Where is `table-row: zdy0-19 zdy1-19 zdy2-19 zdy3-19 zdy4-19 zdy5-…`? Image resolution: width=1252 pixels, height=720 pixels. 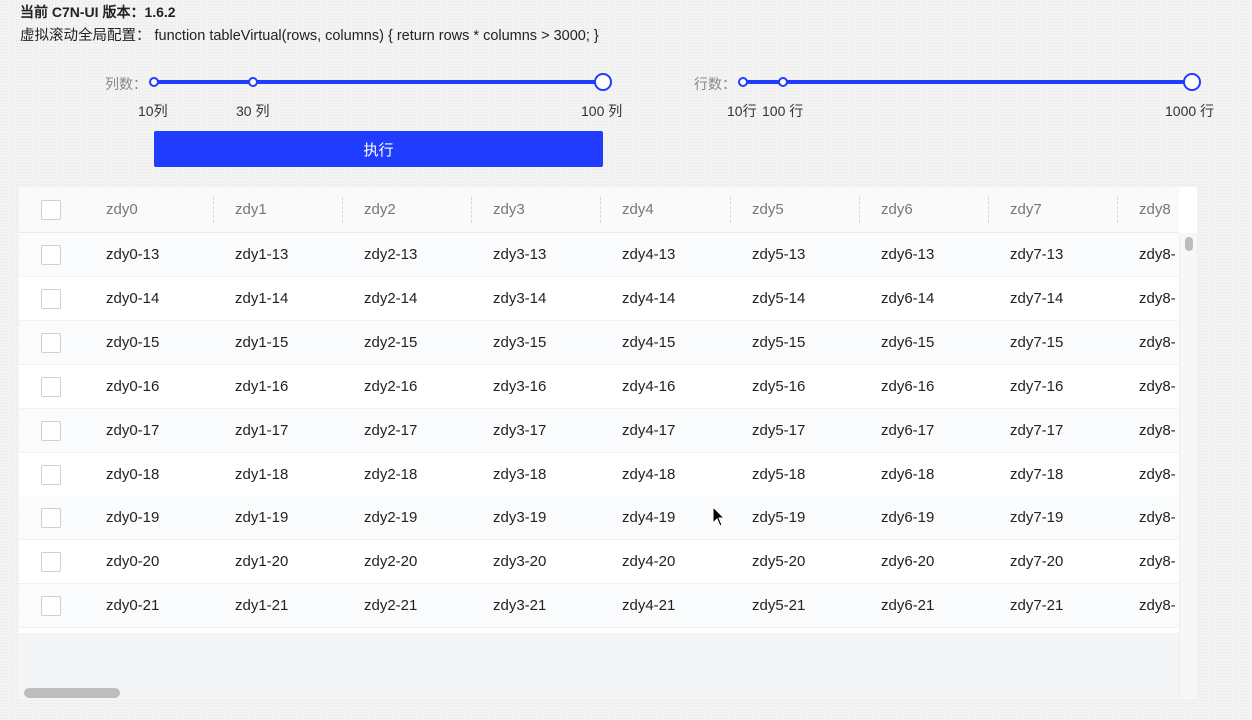 table-row: zdy0-19 zdy1-19 zdy2-19 zdy3-19 zdy4-19 zdy5-… is located at coordinates (599, 518).